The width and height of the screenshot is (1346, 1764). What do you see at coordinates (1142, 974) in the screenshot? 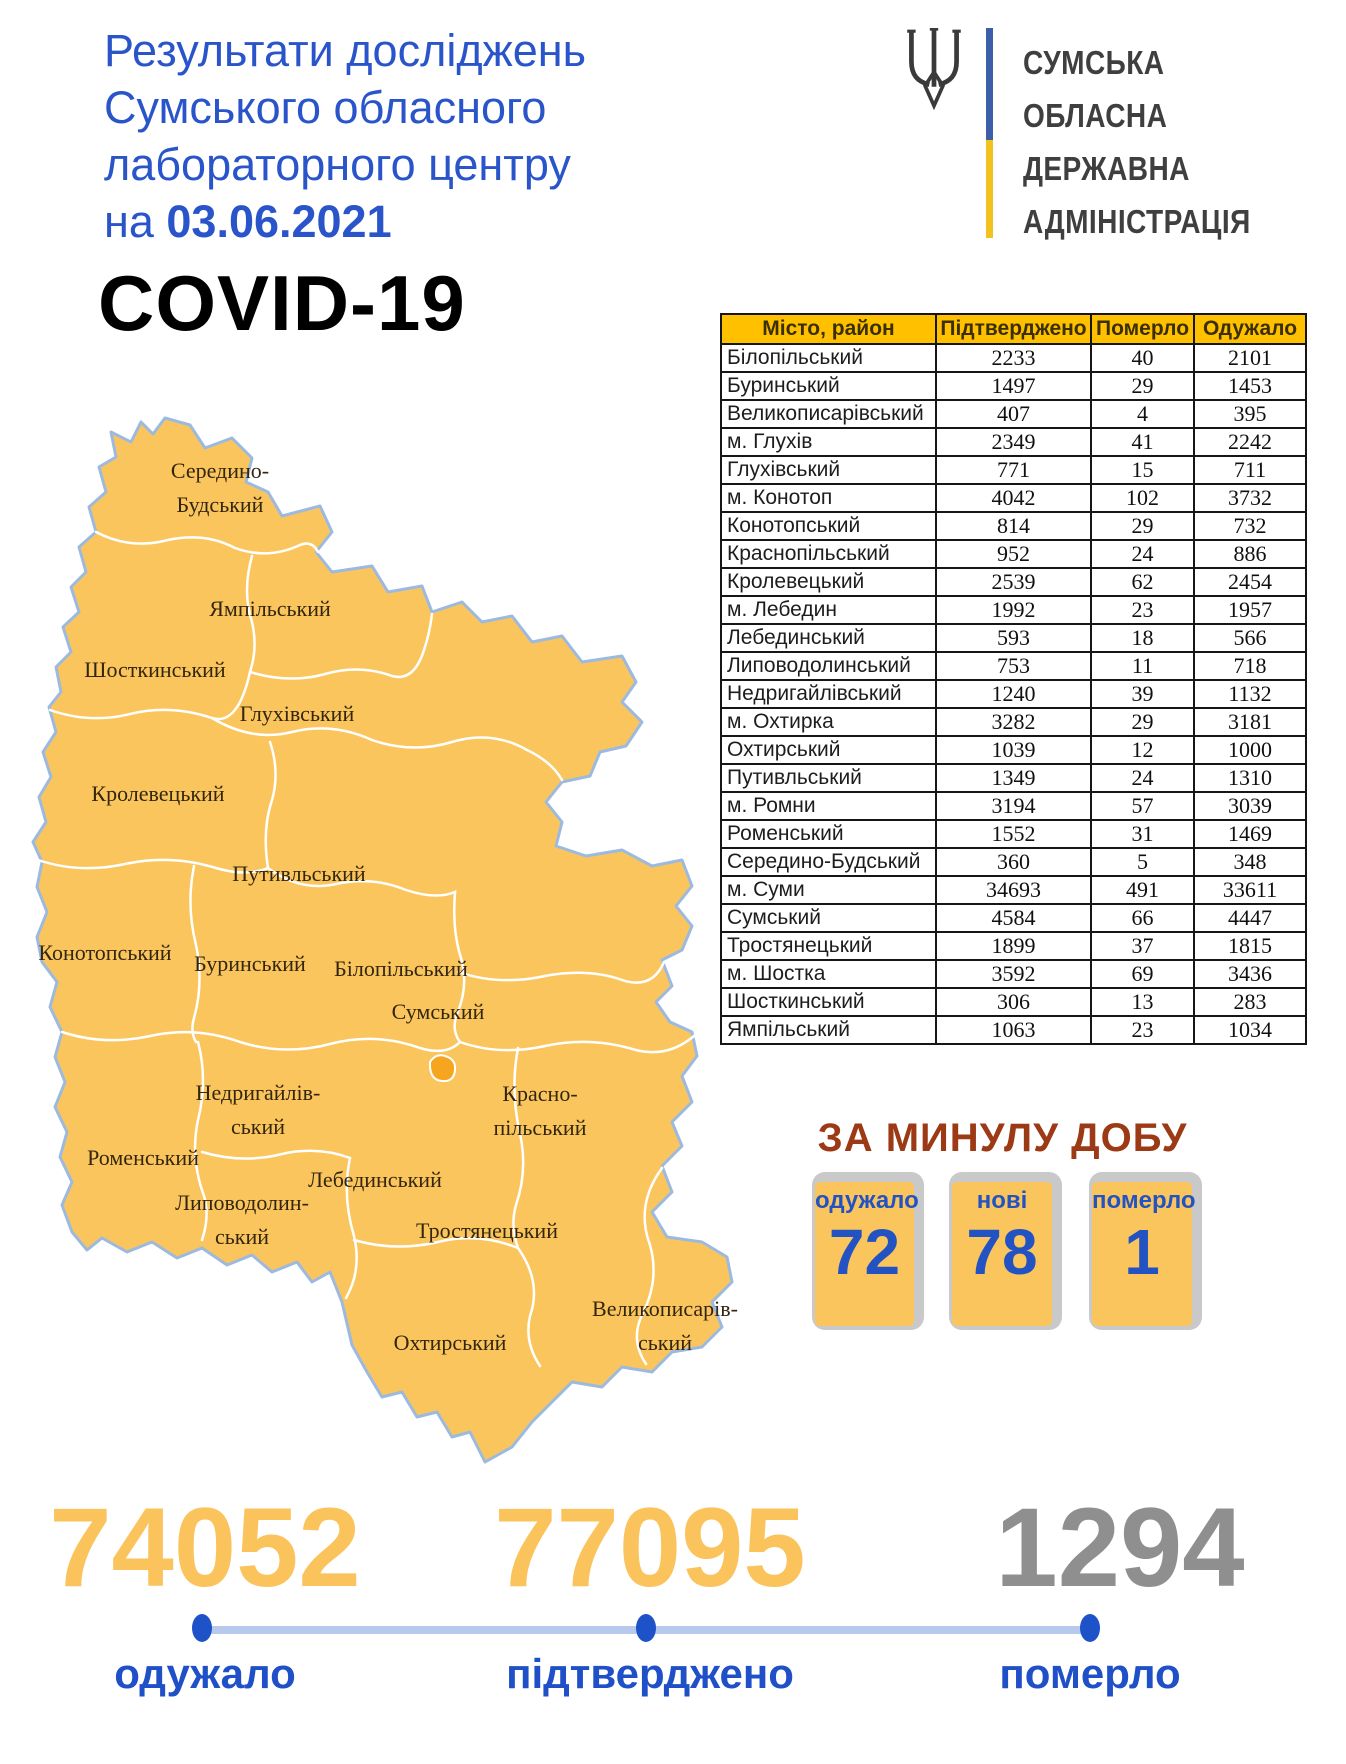
I see `value-cell: 69` at bounding box center [1142, 974].